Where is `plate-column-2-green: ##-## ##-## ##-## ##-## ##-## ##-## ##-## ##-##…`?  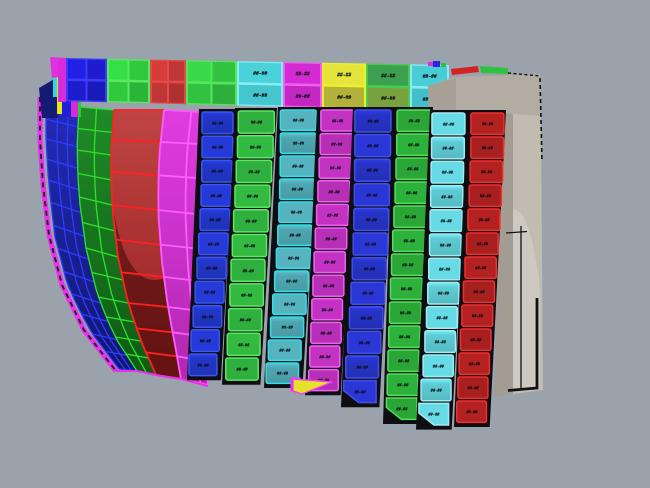 plate-column-2-green: ##-## ##-## ##-## ##-## ##-## ##-## ##-## ##-##… is located at coordinates (249, 246).